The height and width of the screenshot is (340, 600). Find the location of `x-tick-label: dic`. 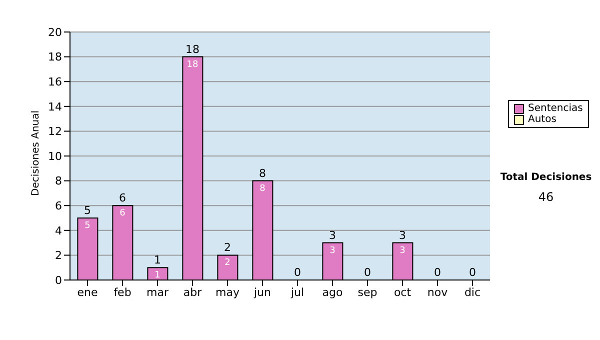

x-tick-label: dic is located at coordinates (472, 292).